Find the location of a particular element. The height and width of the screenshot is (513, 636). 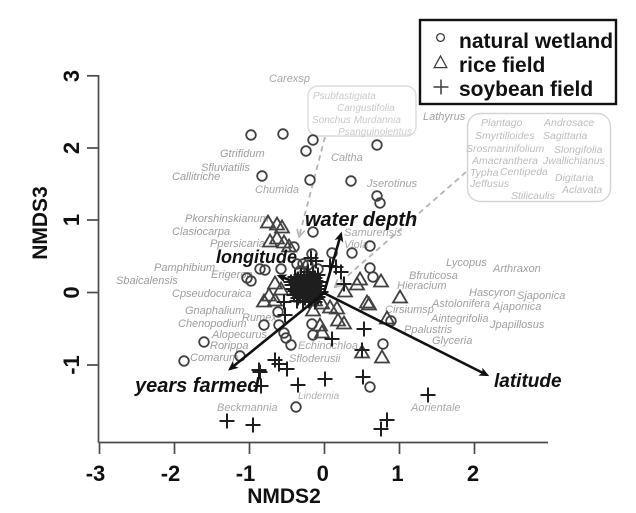

svg-text: Cangustifolia is located at coordinates (366, 108).